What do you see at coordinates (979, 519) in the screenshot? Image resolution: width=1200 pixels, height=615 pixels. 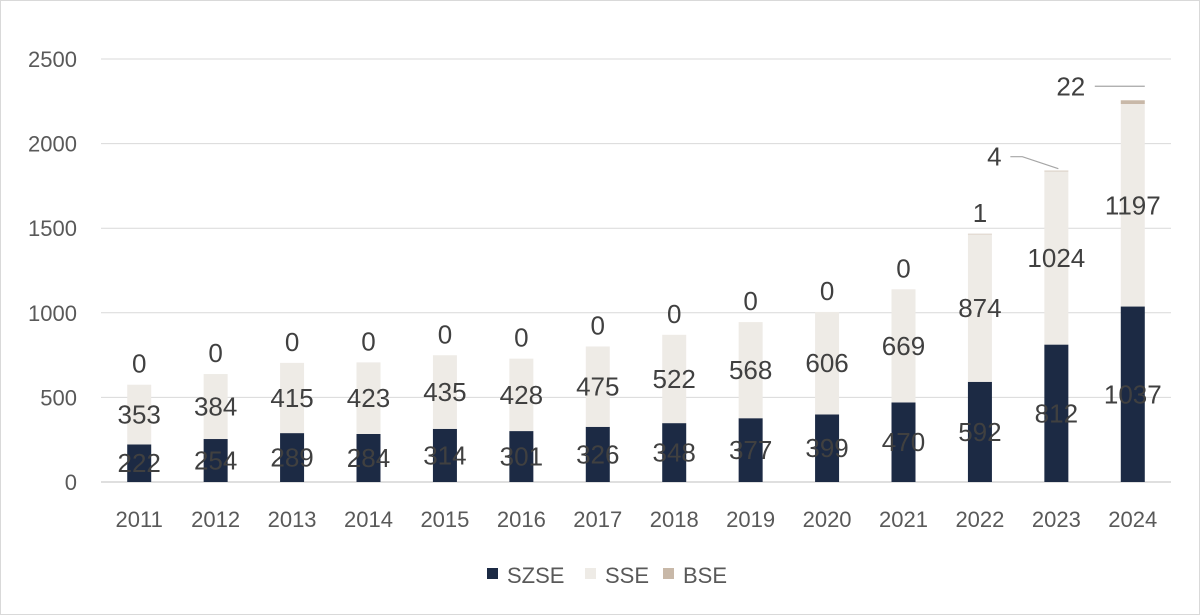 I see `x-tick-label: 2022` at bounding box center [979, 519].